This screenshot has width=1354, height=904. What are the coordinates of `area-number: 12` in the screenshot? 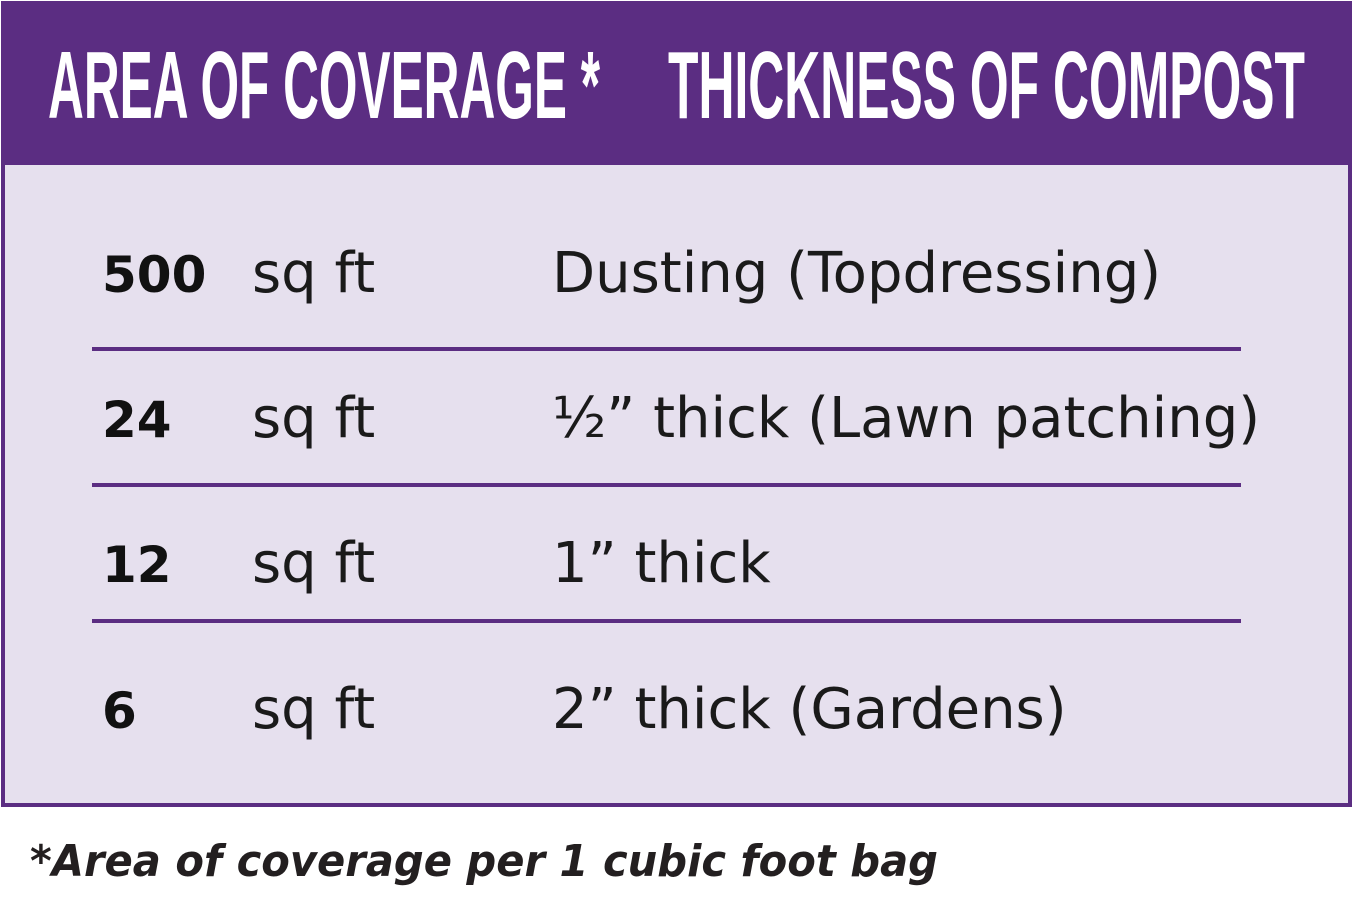 It's located at (137, 565).